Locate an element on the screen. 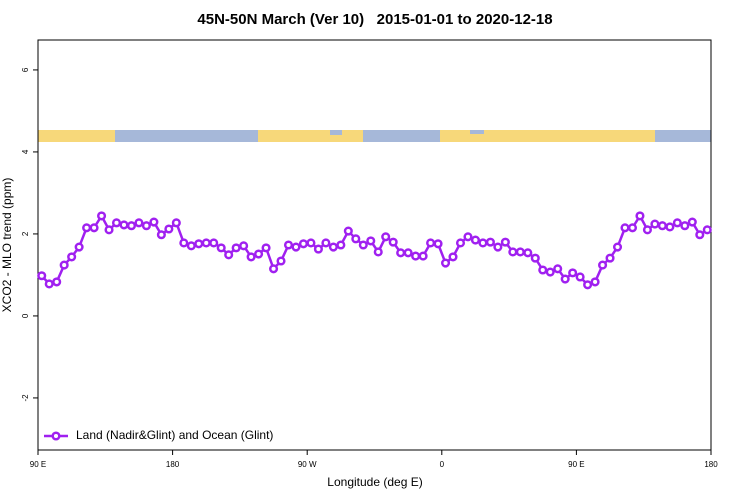  x-tick-label: 0 is located at coordinates (442, 464).